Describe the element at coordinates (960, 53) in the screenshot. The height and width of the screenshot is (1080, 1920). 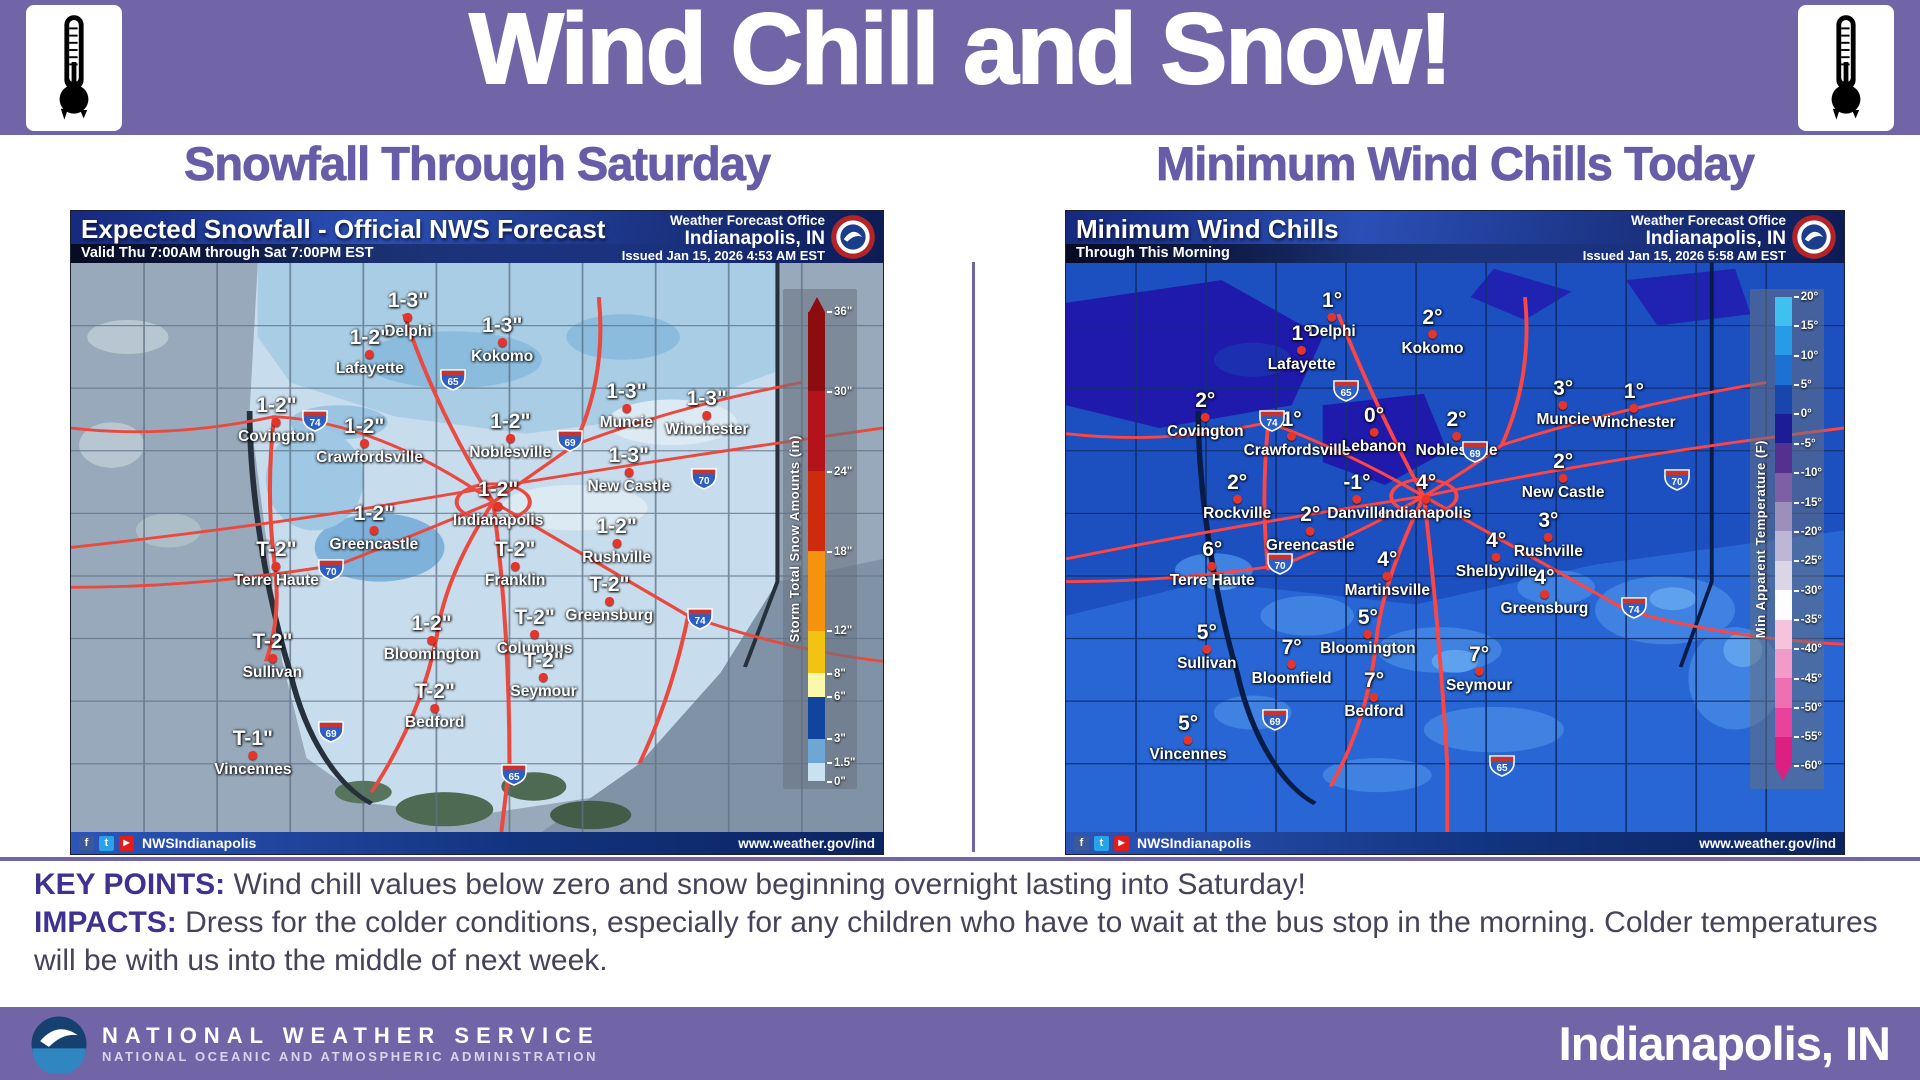
I see `banner-title: Wind Chill and Snow!` at that location.